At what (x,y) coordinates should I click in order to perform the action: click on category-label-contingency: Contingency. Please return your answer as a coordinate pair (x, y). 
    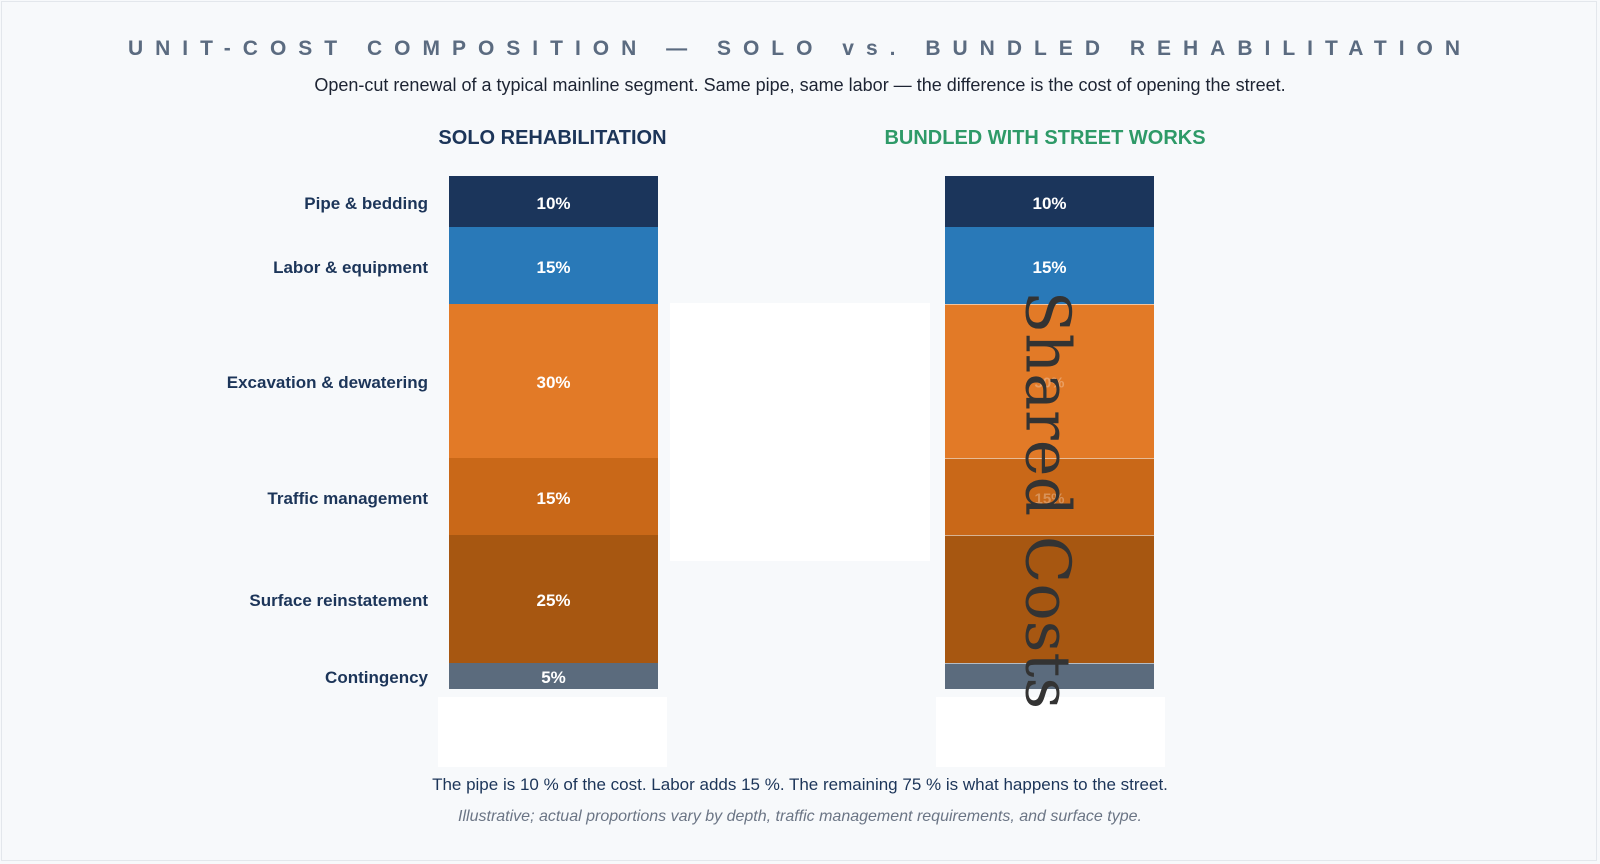
    Looking at the image, I should click on (376, 678).